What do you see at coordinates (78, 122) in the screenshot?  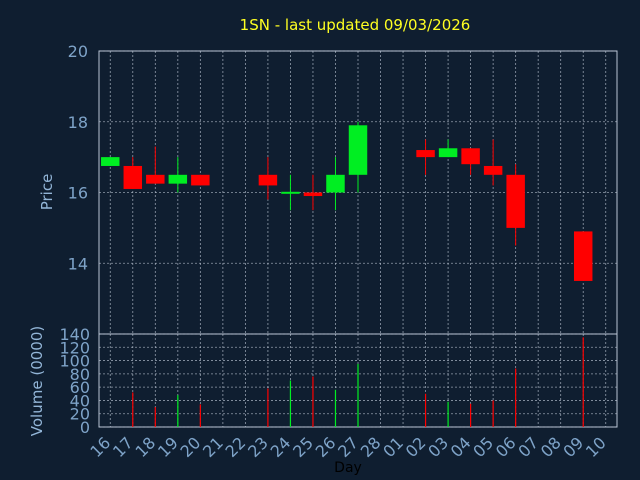 I see `price-tick-label: 18` at bounding box center [78, 122].